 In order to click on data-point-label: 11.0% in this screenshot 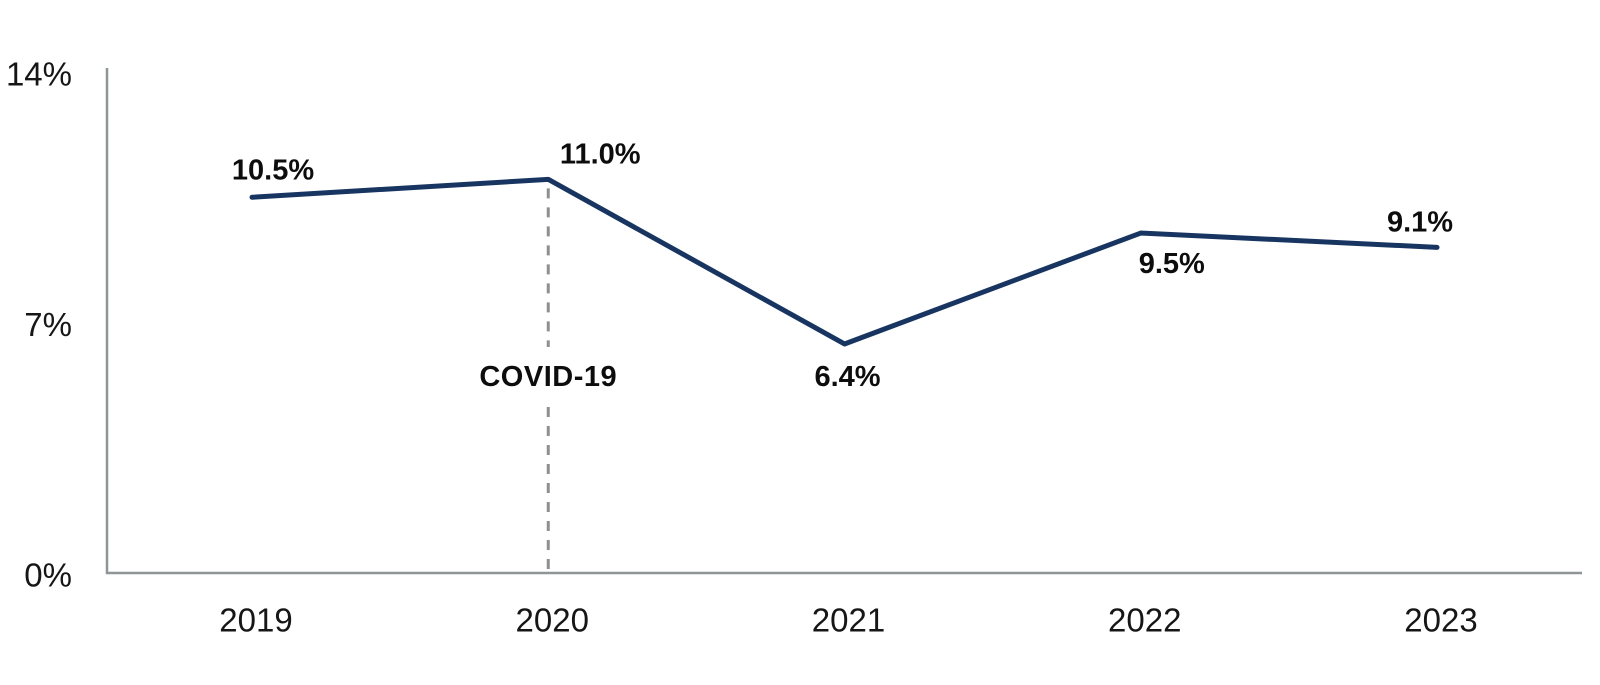, I will do `click(600, 154)`.